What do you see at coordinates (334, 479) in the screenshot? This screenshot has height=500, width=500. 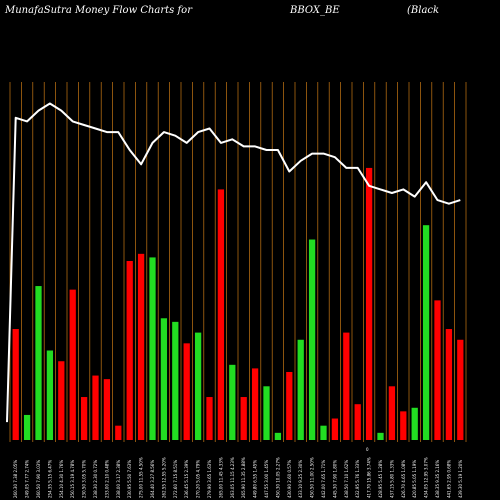 I see `x-tick-label-28: 445.30 7.90 1.80%` at bounding box center [334, 479].